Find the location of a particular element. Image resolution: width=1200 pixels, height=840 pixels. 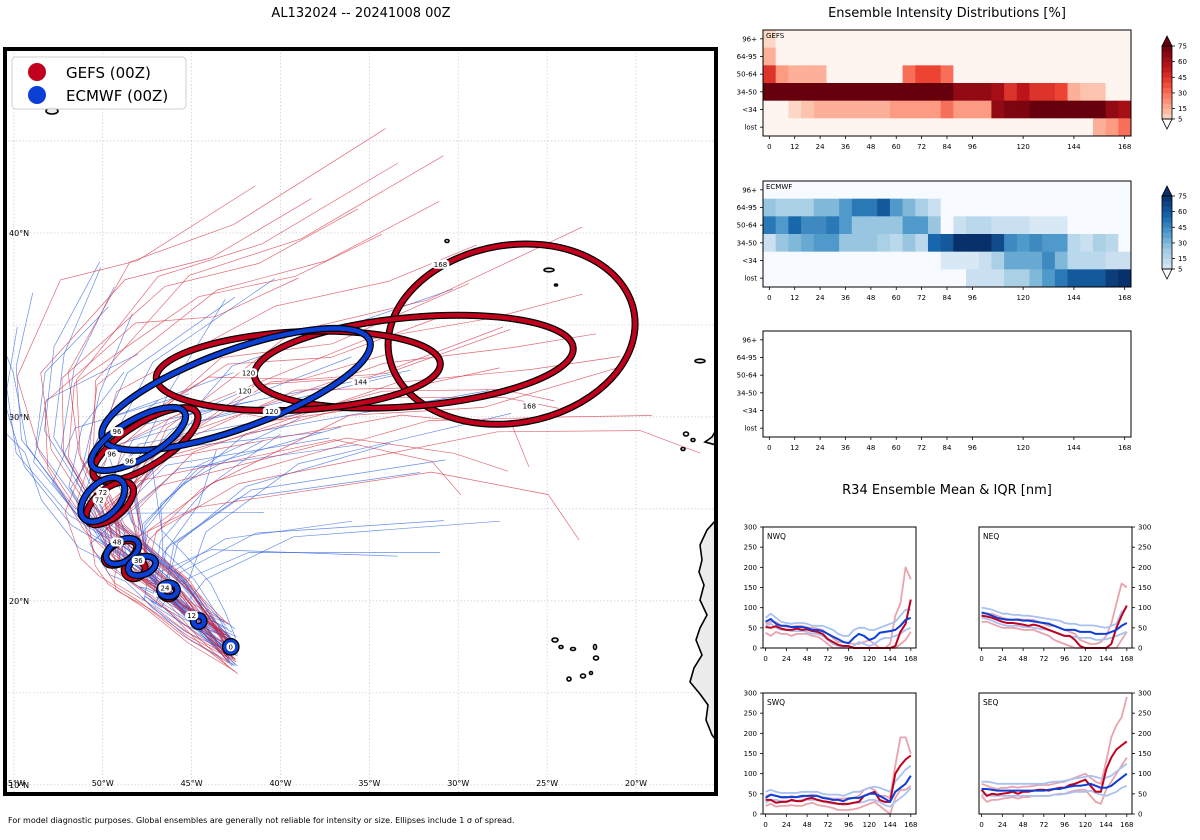

gefs-ellipse is located at coordinates (145, 444).